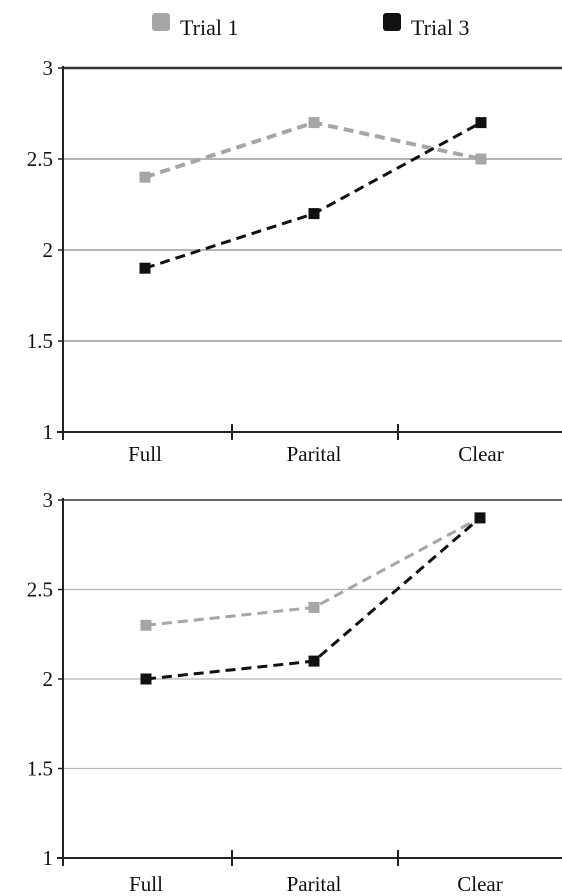  What do you see at coordinates (310, 26) in the screenshot?
I see `legend: Trial 1 Trial 3` at bounding box center [310, 26].